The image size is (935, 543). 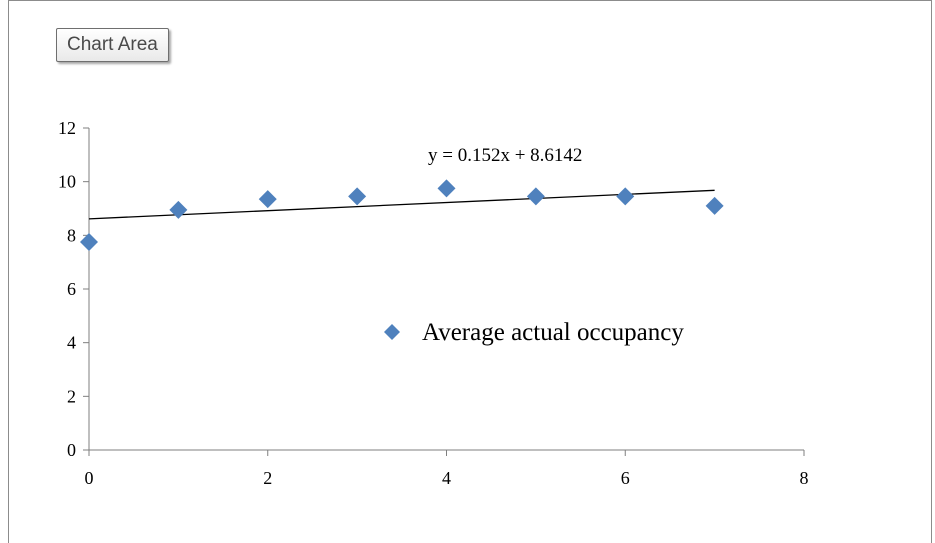 I want to click on y-tick-label: 6, so click(x=71, y=289).